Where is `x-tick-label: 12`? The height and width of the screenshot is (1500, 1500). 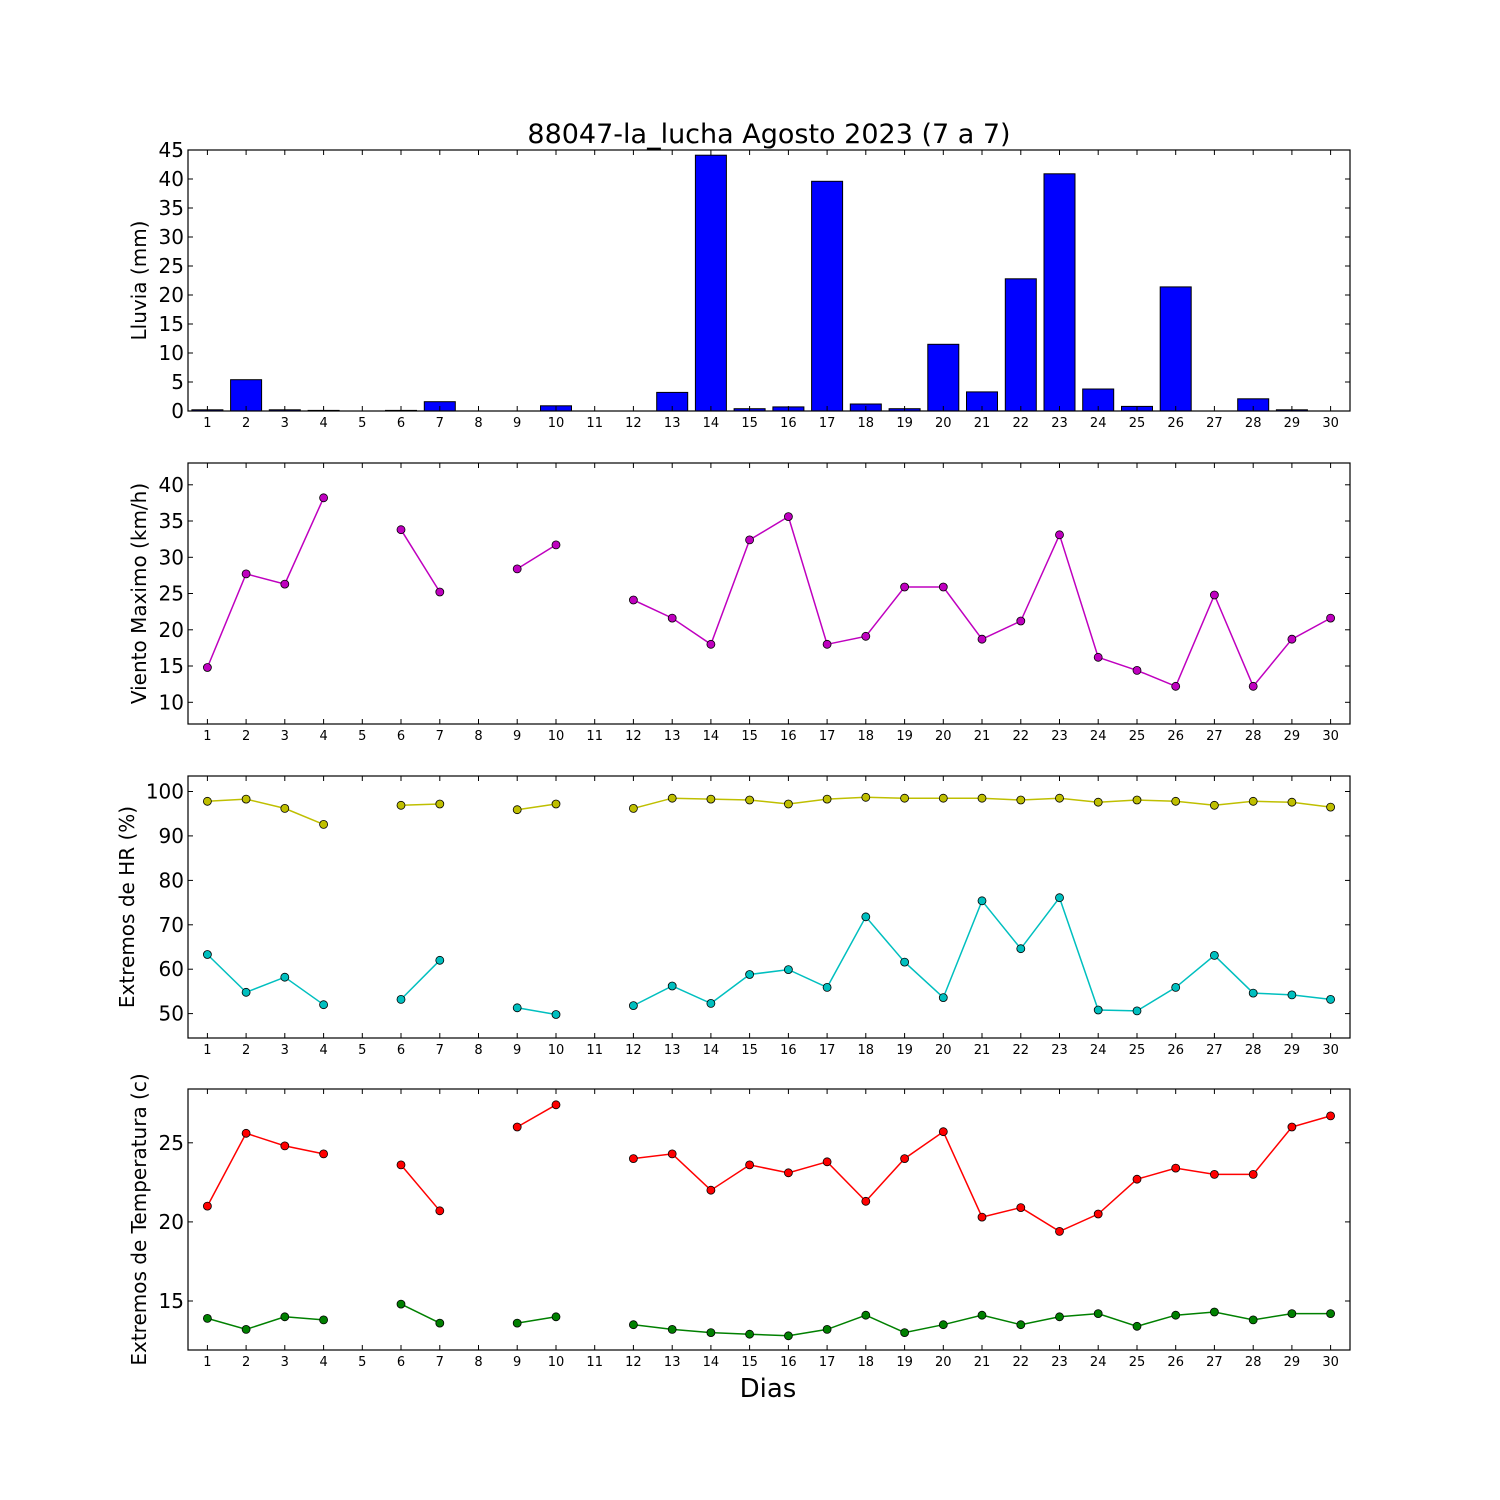 x-tick-label: 12 is located at coordinates (633, 736).